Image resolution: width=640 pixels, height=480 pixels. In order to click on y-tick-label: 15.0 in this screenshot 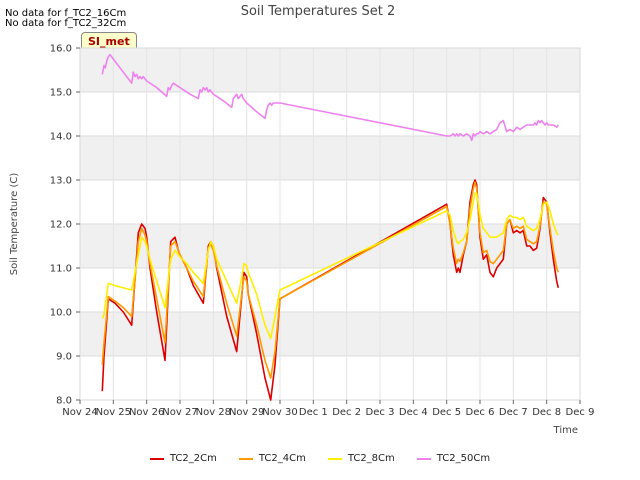, I will do `click(61, 93)`.